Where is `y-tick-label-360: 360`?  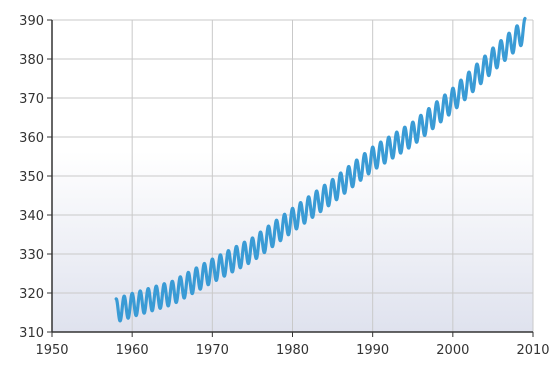
y-tick-label-360: 360 is located at coordinates (31, 138).